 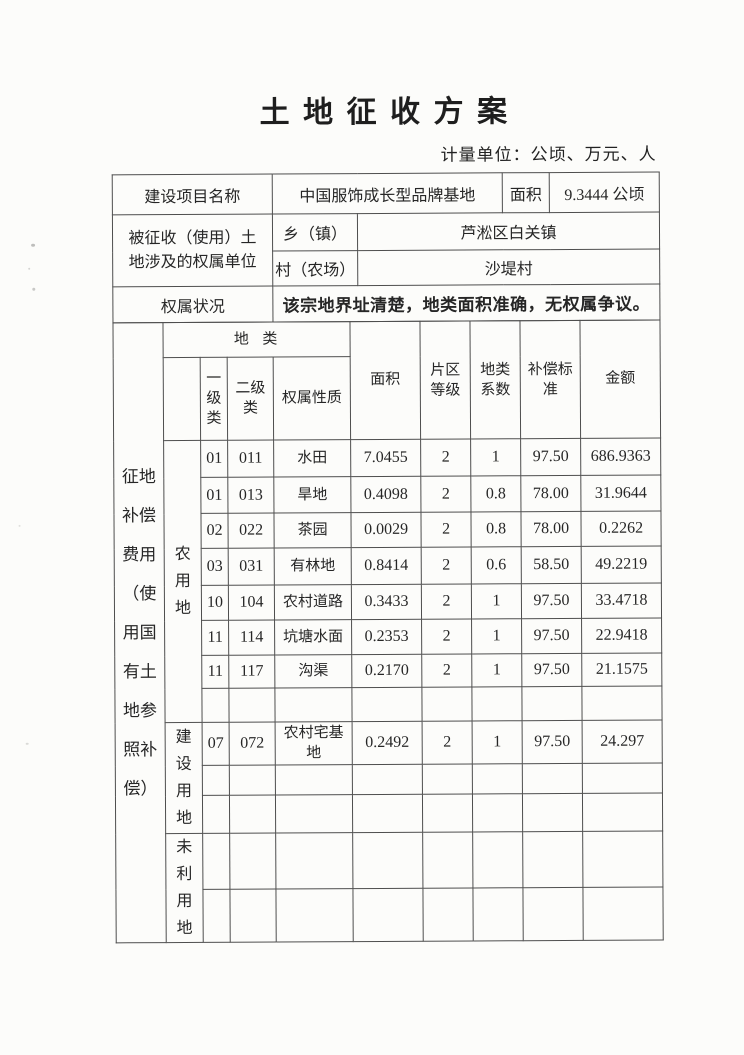 I want to click on amount-cell: 686.9363, so click(x=620, y=456).